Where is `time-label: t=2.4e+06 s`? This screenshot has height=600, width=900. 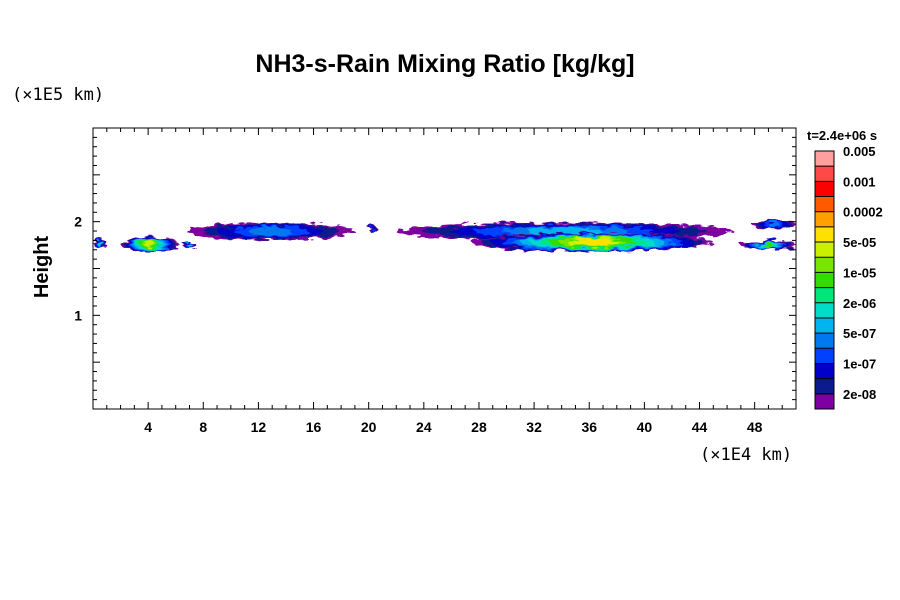 time-label: t=2.4e+06 s is located at coordinates (842, 135).